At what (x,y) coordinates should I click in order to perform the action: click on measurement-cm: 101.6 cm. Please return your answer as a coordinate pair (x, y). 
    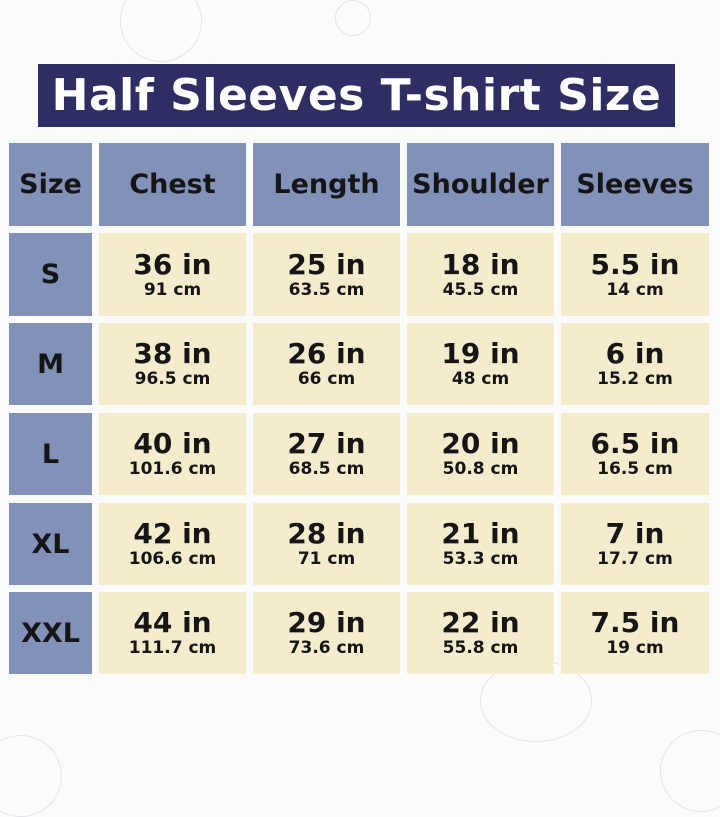
    Looking at the image, I should click on (172, 469).